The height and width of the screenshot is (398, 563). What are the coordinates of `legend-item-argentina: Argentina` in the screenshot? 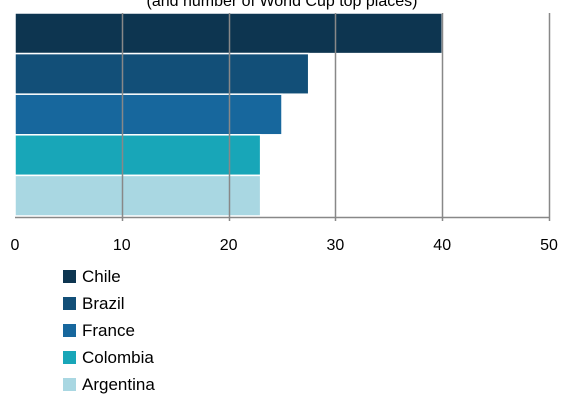 It's located at (109, 384).